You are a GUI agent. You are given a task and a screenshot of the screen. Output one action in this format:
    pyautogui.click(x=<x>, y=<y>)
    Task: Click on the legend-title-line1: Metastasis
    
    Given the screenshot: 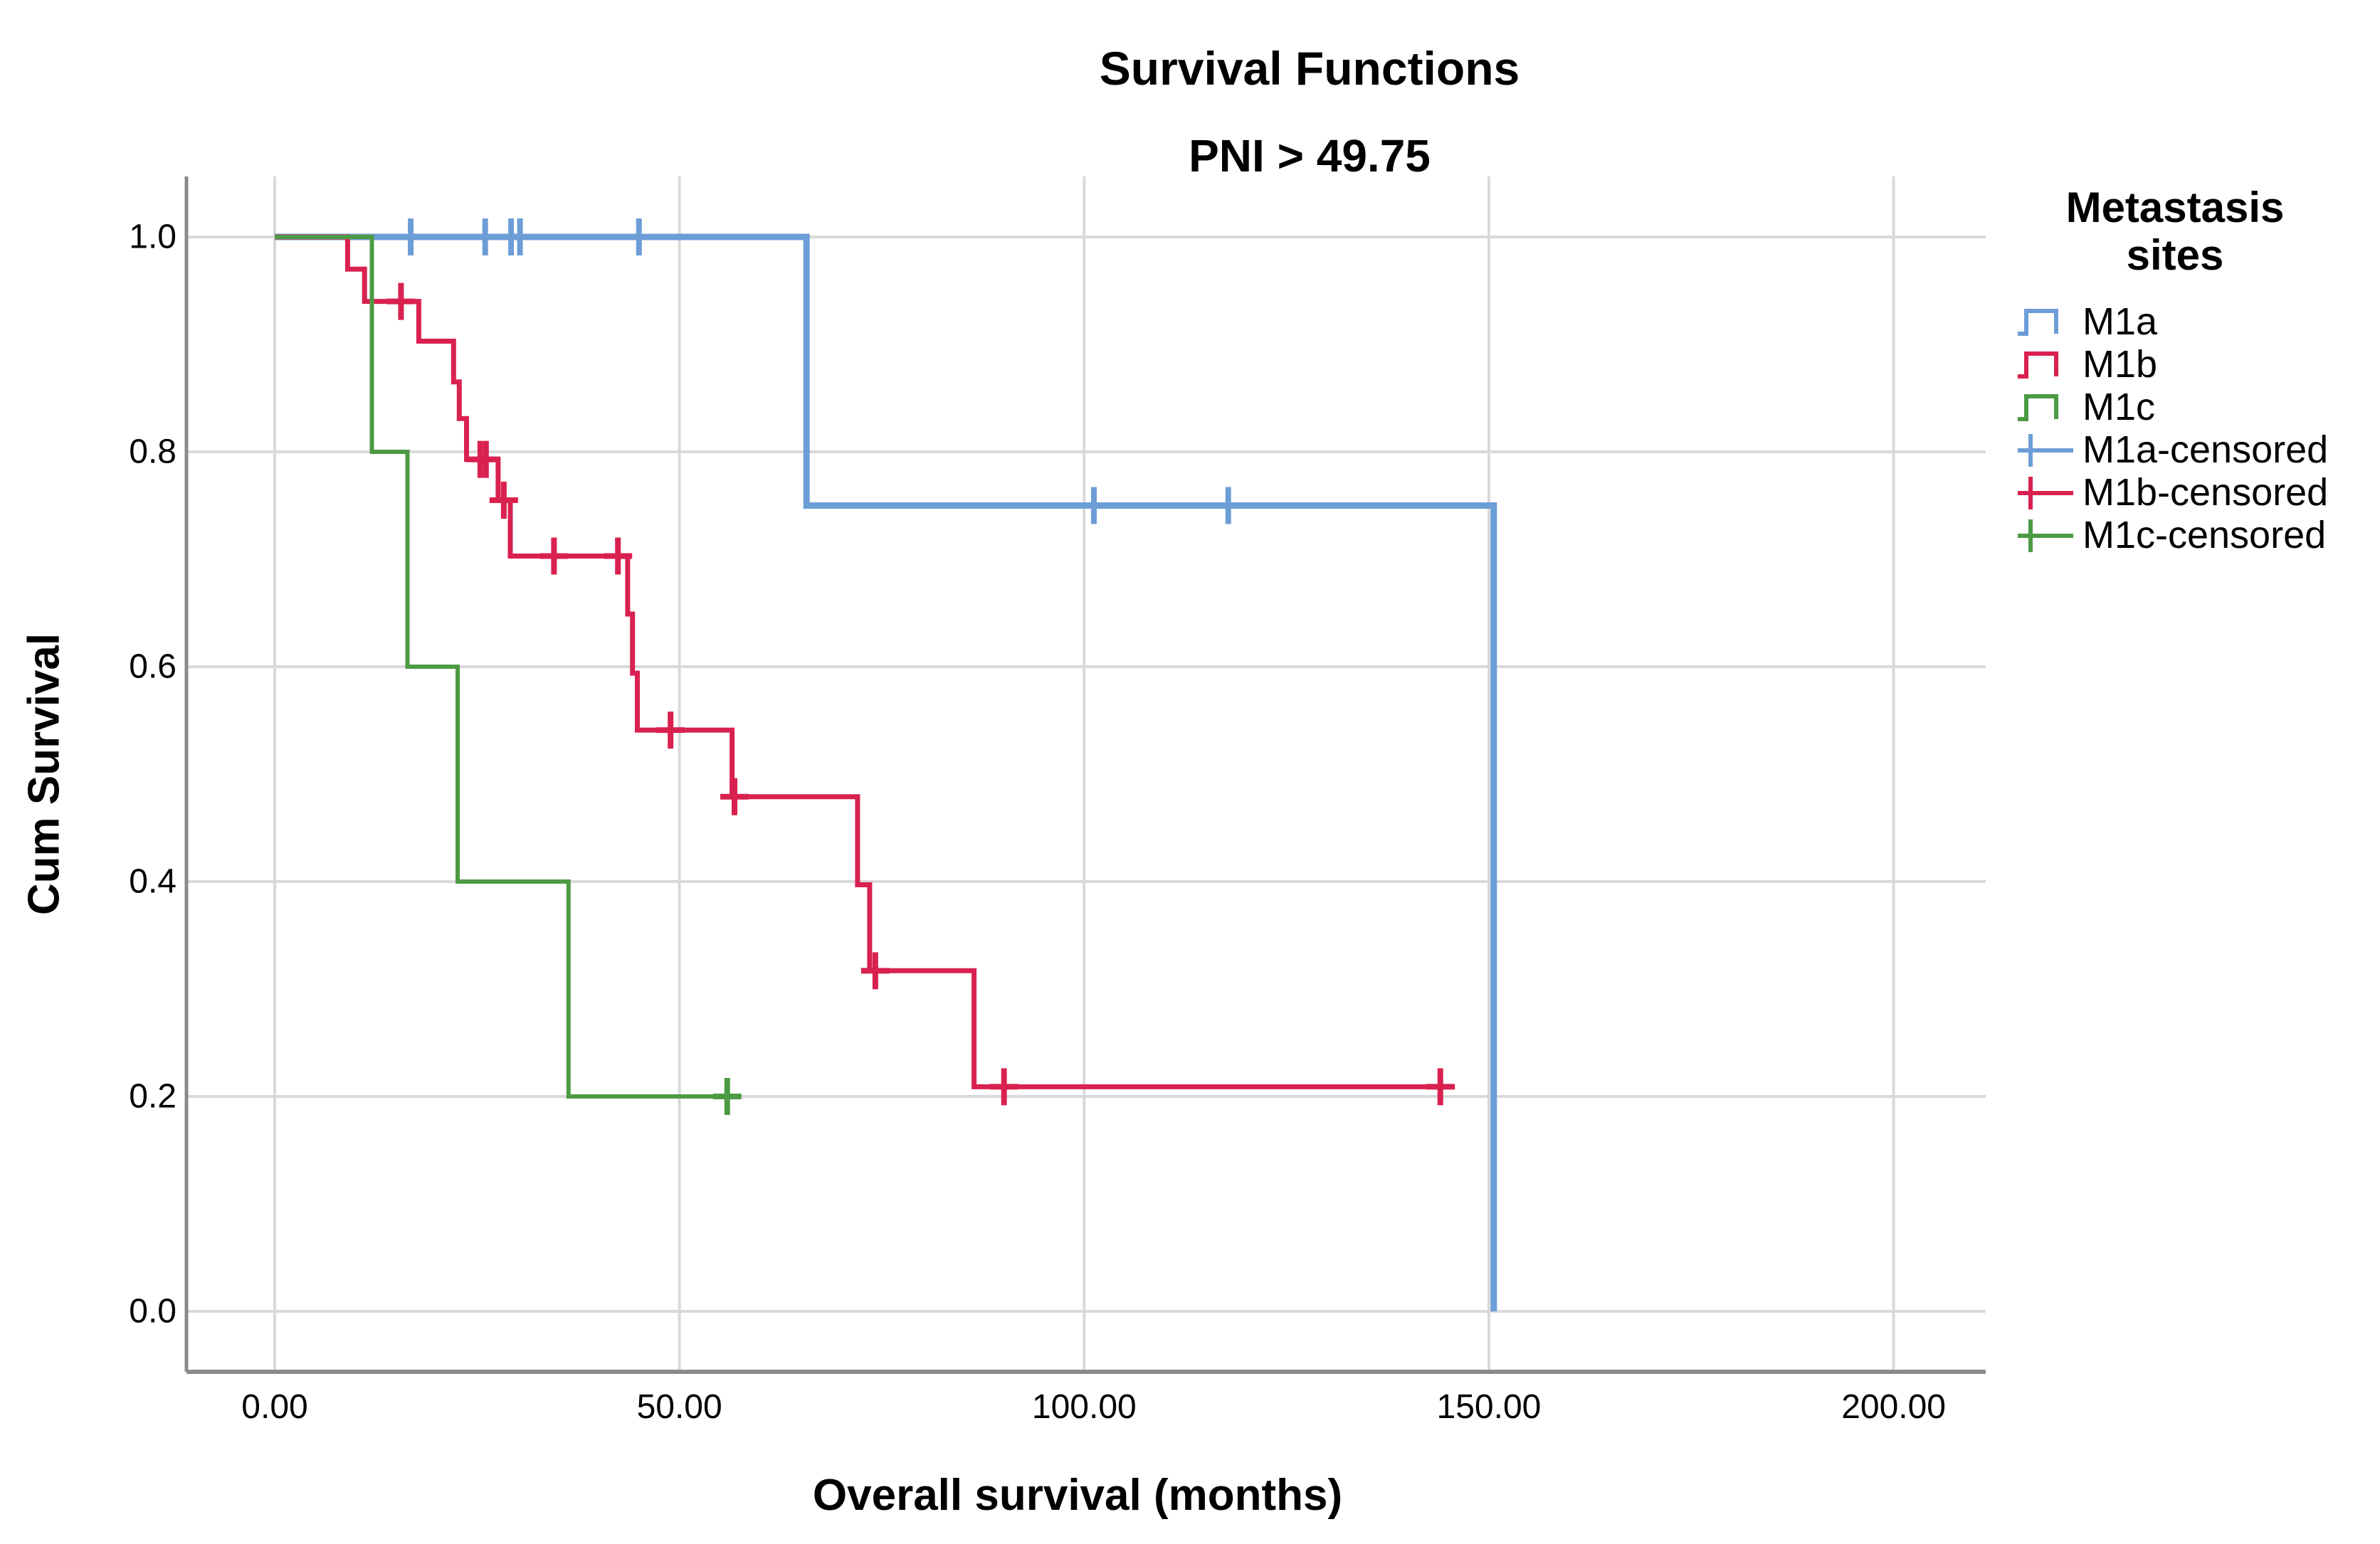 What is the action you would take?
    pyautogui.click(x=2175, y=207)
    